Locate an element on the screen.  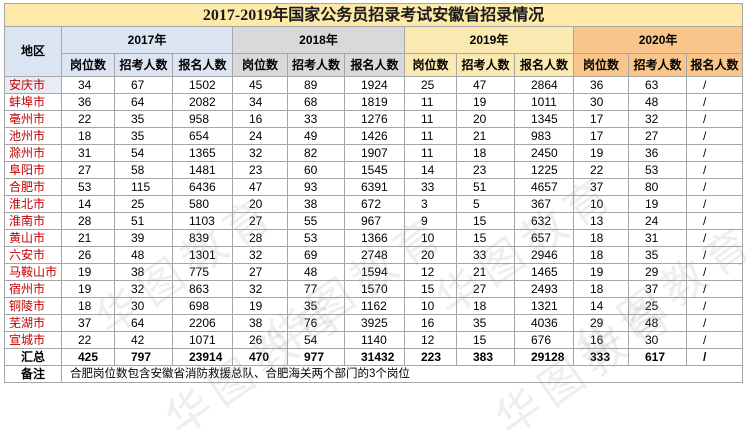
value-cell: 80 is located at coordinates (657, 187).